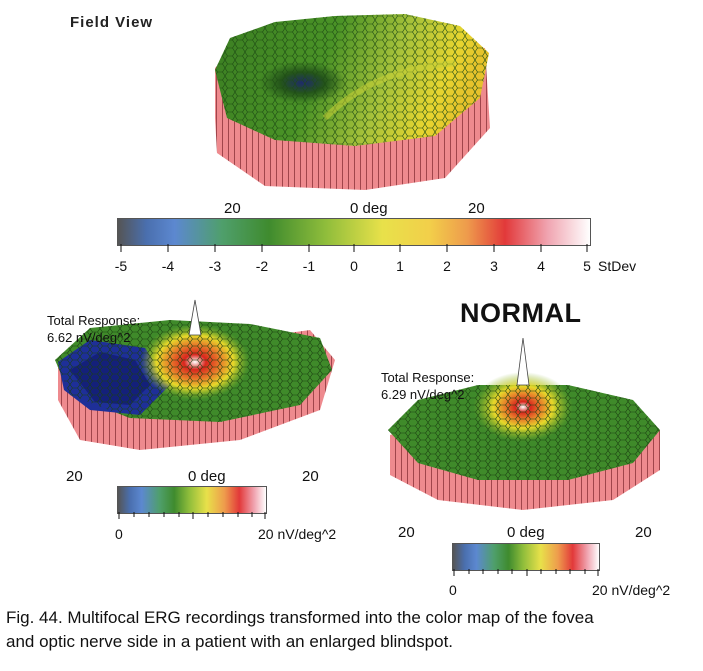 The image size is (703, 671). I want to click on patient-surface, so click(195, 374).